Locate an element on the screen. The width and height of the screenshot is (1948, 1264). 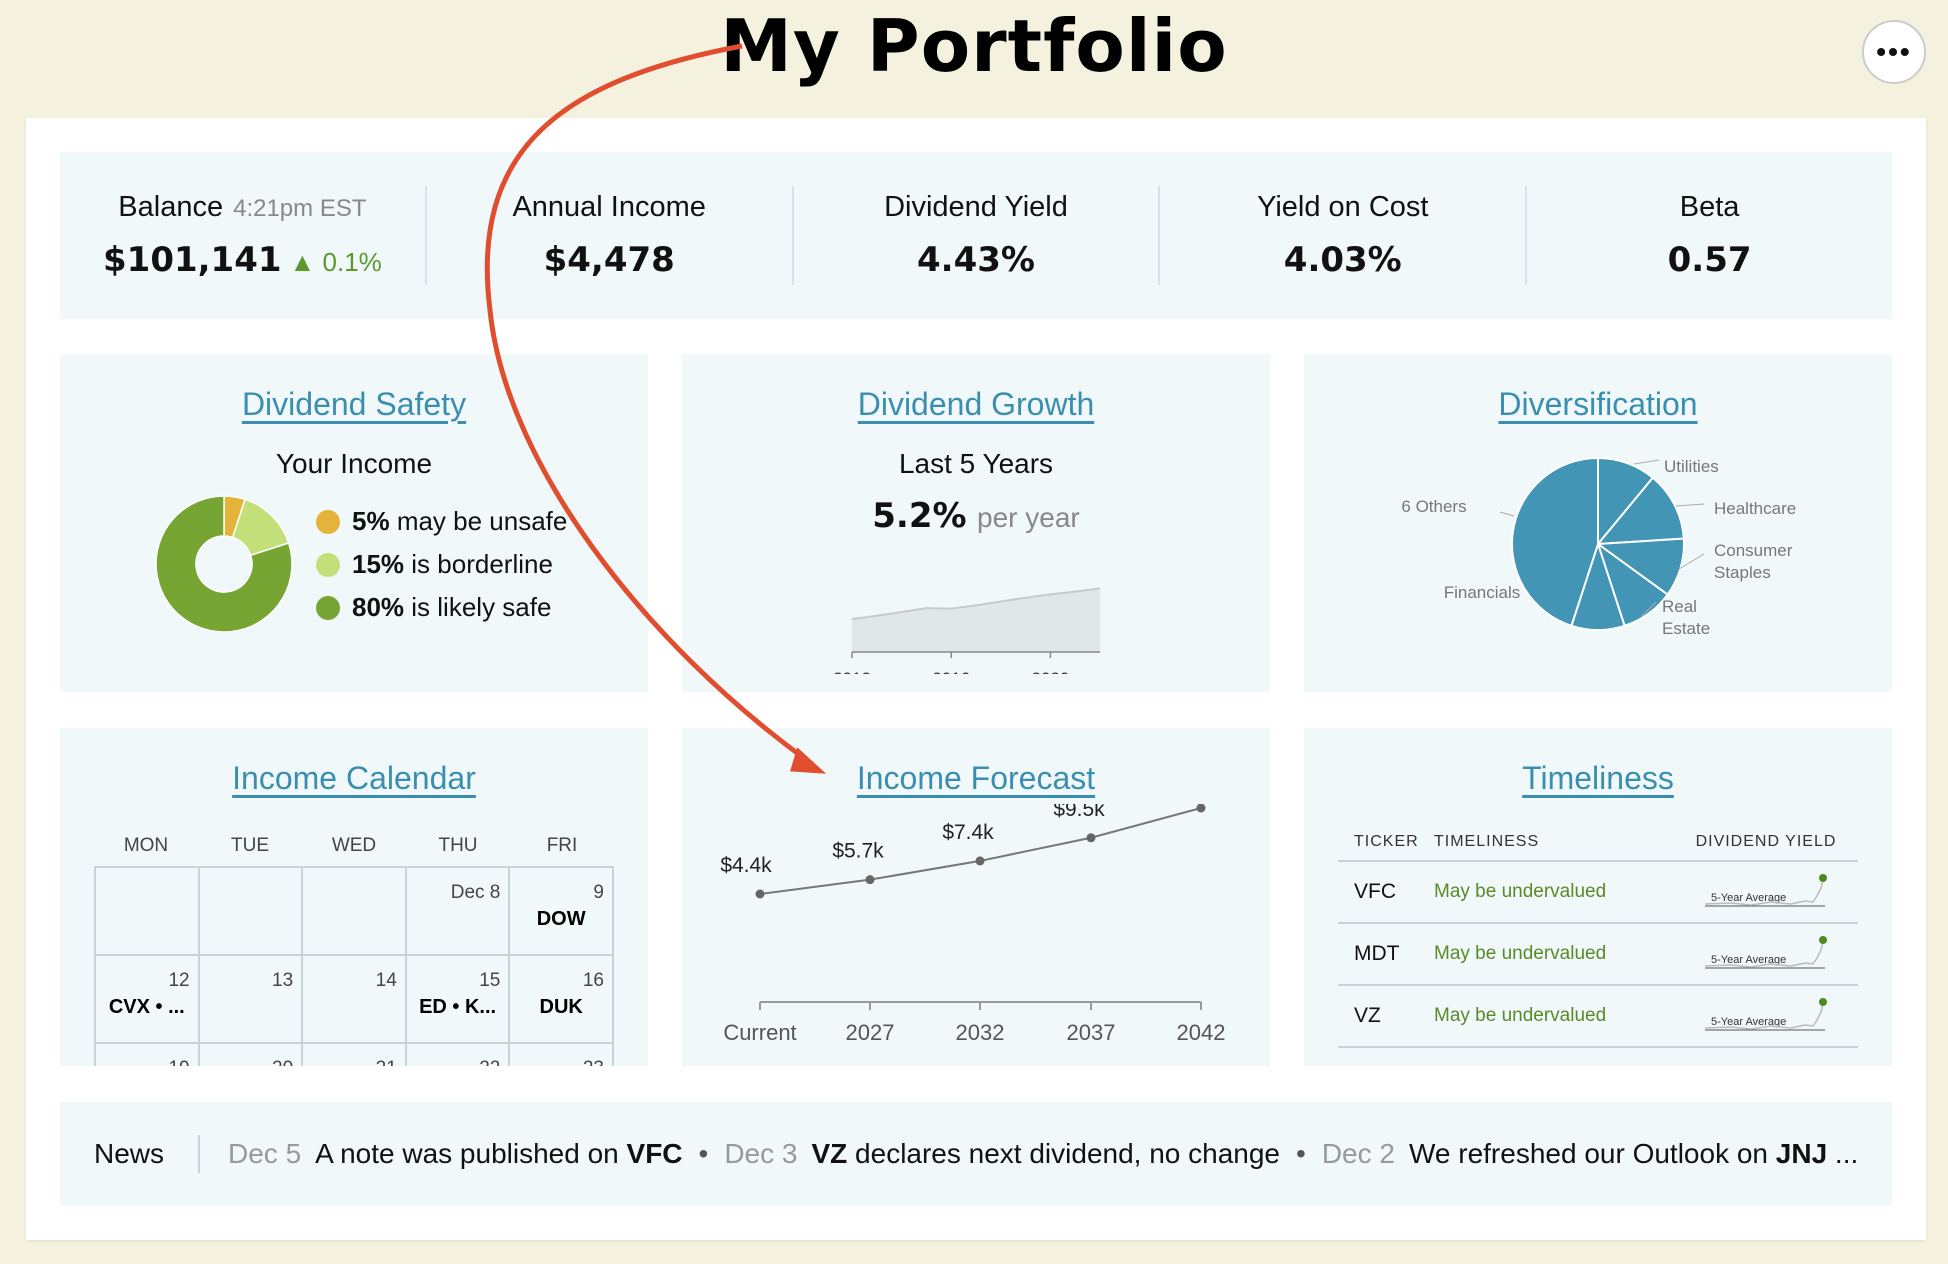
growth-tick-label: 2012 is located at coordinates (852, 671).